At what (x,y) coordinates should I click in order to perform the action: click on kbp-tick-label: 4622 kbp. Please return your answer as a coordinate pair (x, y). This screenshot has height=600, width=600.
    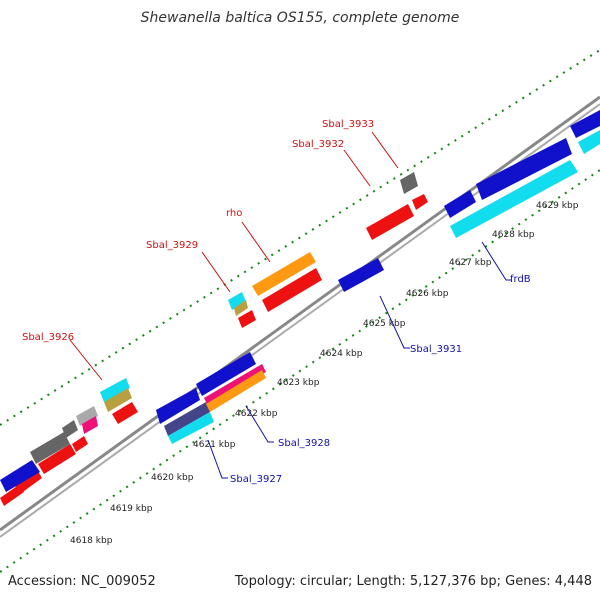
    Looking at the image, I should click on (256, 414).